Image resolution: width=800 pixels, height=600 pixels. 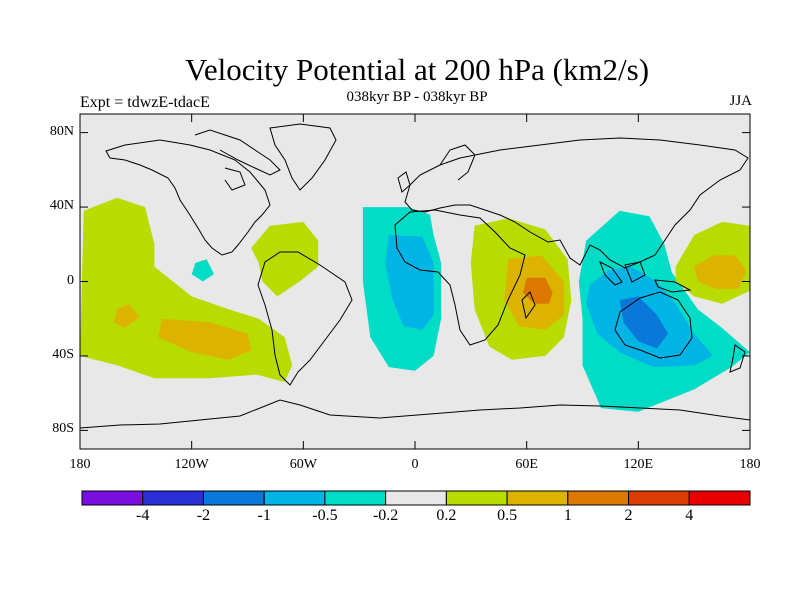 I want to click on colorbar-label-7: 1, so click(x=567, y=515).